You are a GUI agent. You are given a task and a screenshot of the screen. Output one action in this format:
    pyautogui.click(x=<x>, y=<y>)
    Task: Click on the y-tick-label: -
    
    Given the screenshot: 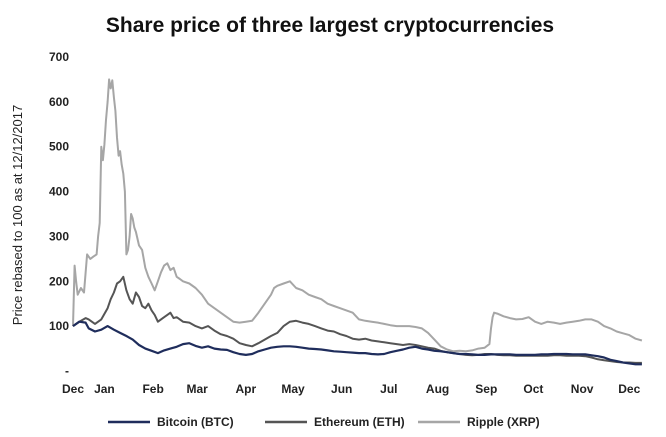 What is the action you would take?
    pyautogui.click(x=67, y=371)
    